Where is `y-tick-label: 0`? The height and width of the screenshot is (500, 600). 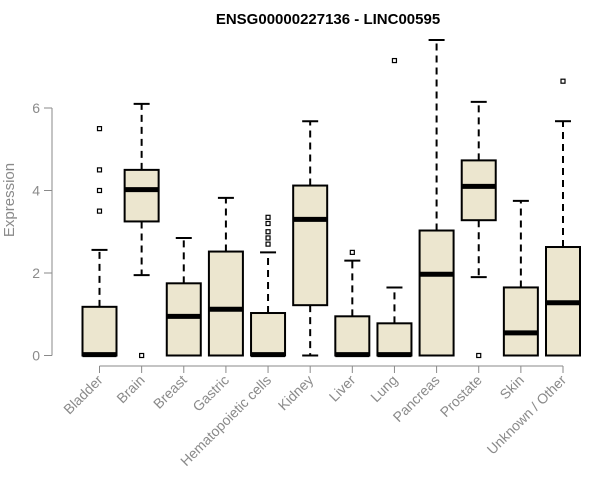 y-tick-label: 0 is located at coordinates (36, 356).